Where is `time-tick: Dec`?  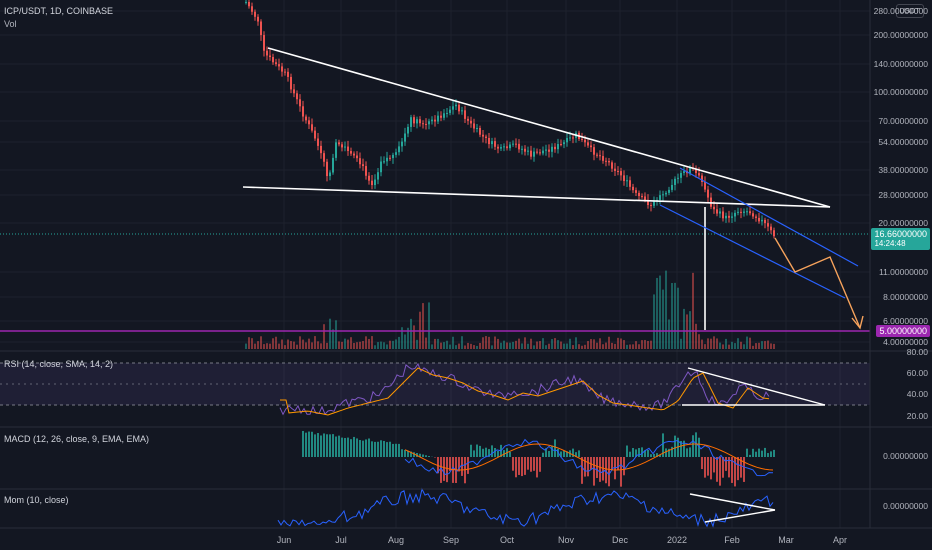
time-tick: Dec is located at coordinates (620, 540).